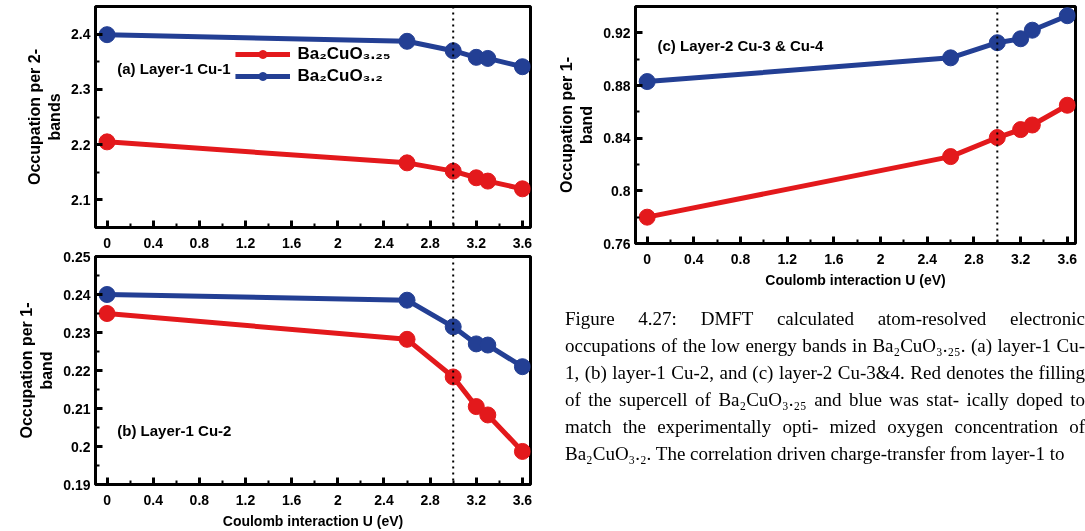 This screenshot has width=1085, height=531. Describe the element at coordinates (81, 144) in the screenshot. I see `y-tick-label: 2.2` at that location.